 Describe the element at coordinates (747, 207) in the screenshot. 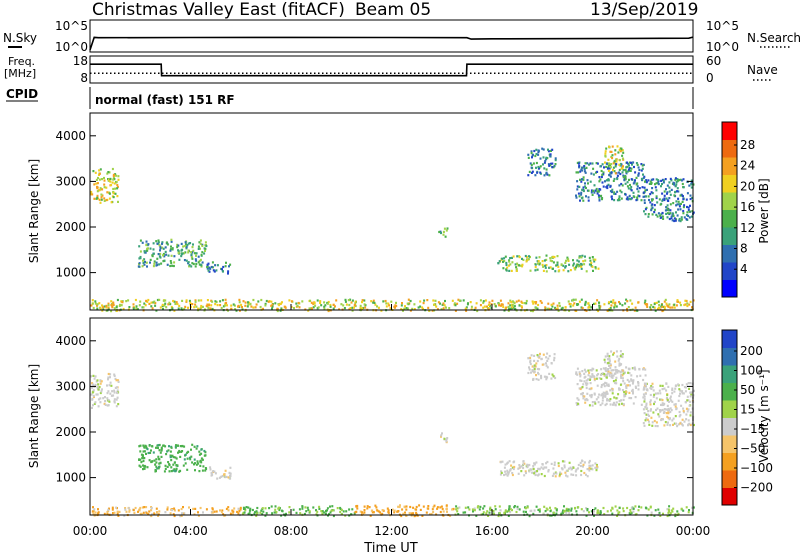

I see `colorbar-tick-label: 16` at that location.